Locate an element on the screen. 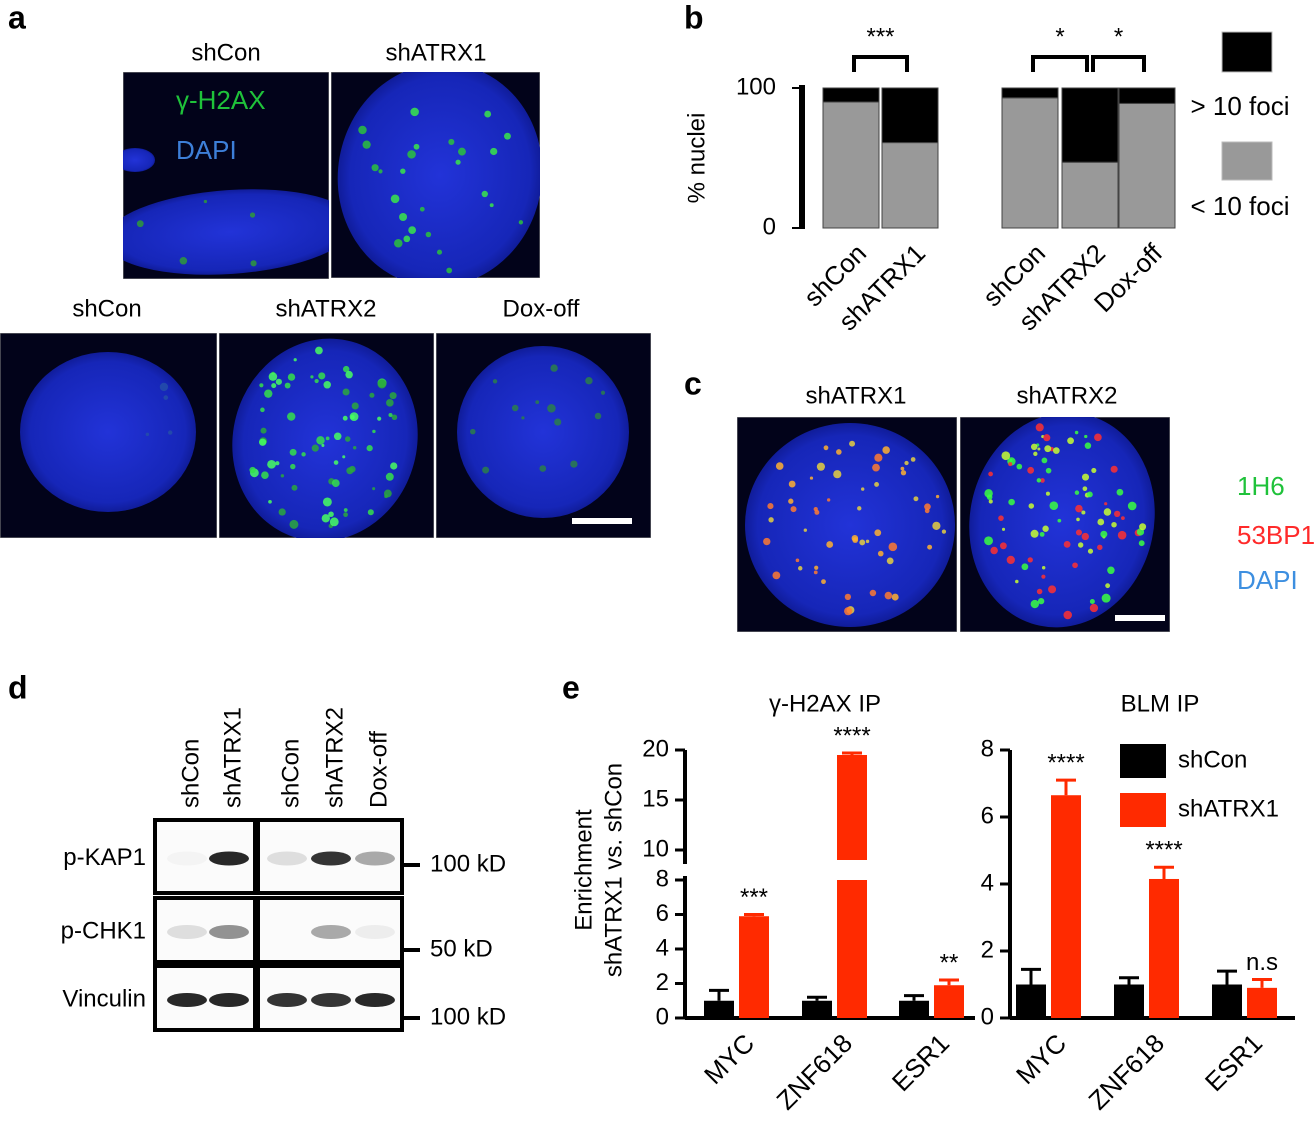 The image size is (1315, 1126). significance-label: **** is located at coordinates (1065, 762).